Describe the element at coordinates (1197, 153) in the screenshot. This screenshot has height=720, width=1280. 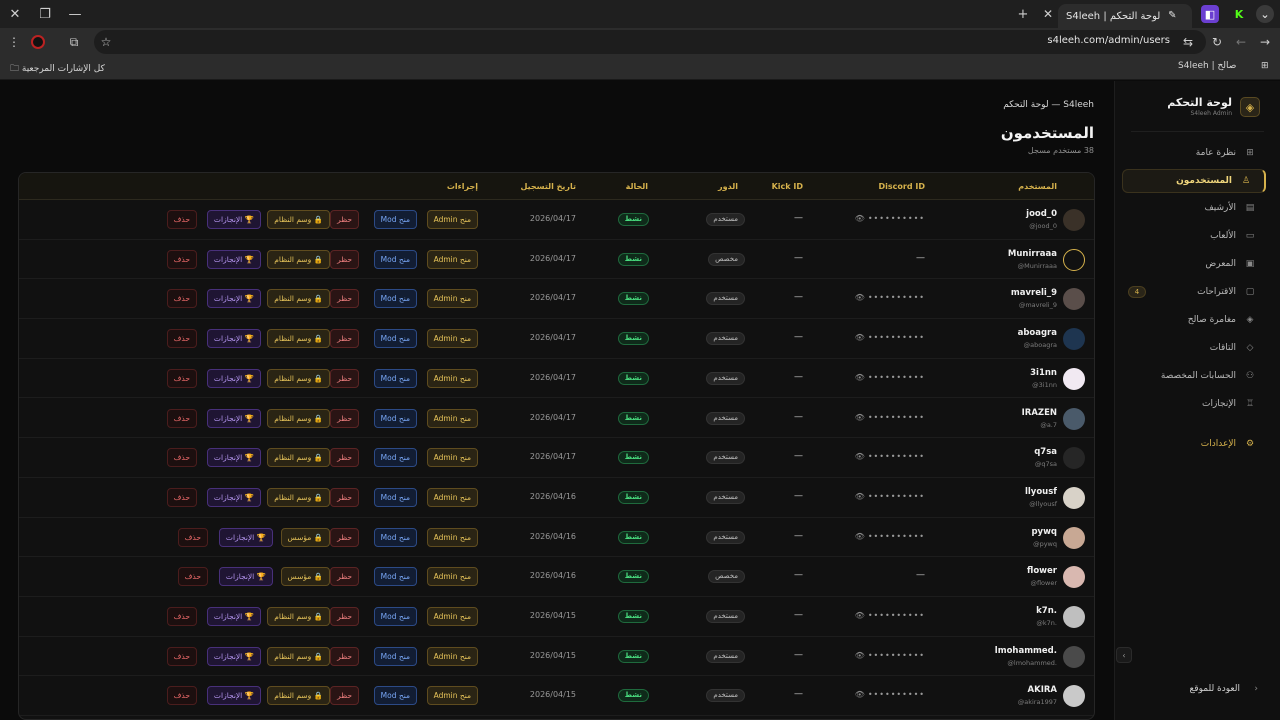
I see `sidebar-item-overview: ⊞ نظرة عامة` at that location.